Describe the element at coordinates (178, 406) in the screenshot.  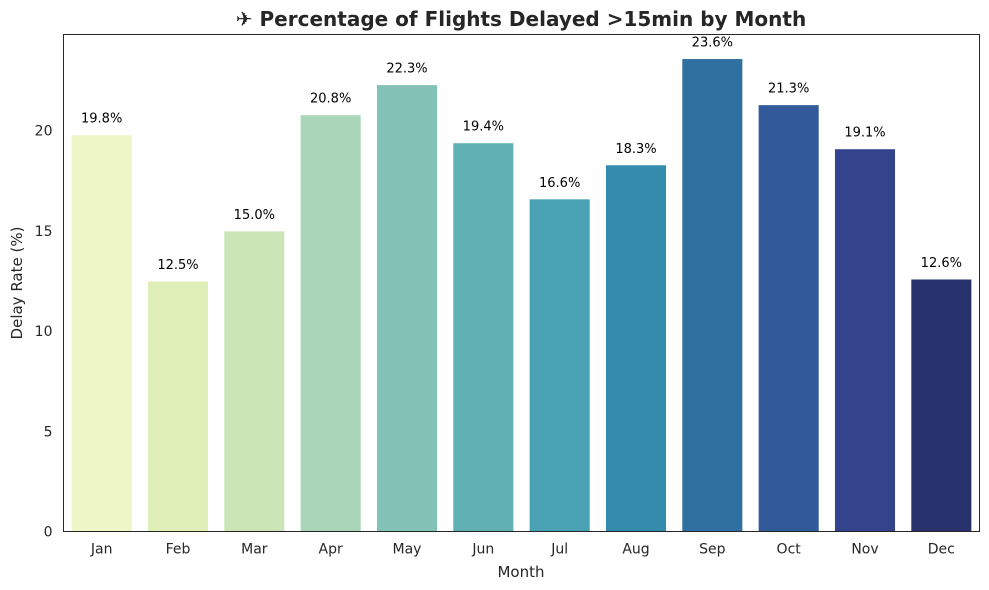
I see `bar-feb` at that location.